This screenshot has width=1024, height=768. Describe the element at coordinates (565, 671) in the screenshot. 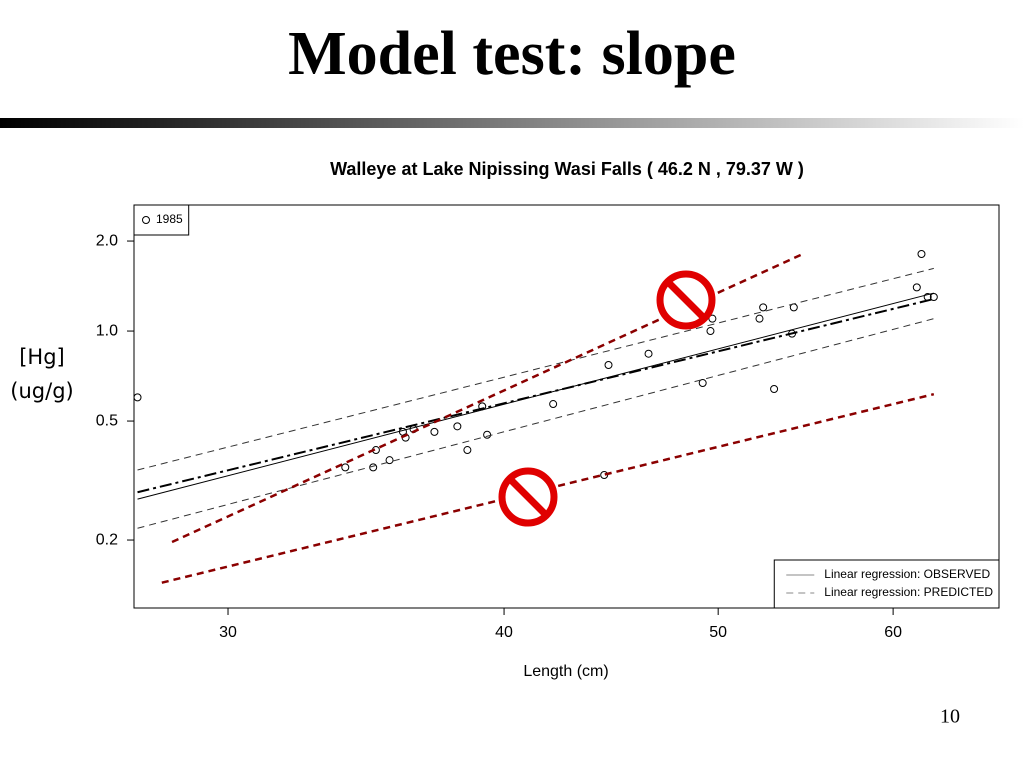

I see `x-axis-label: Length (cm)` at that location.